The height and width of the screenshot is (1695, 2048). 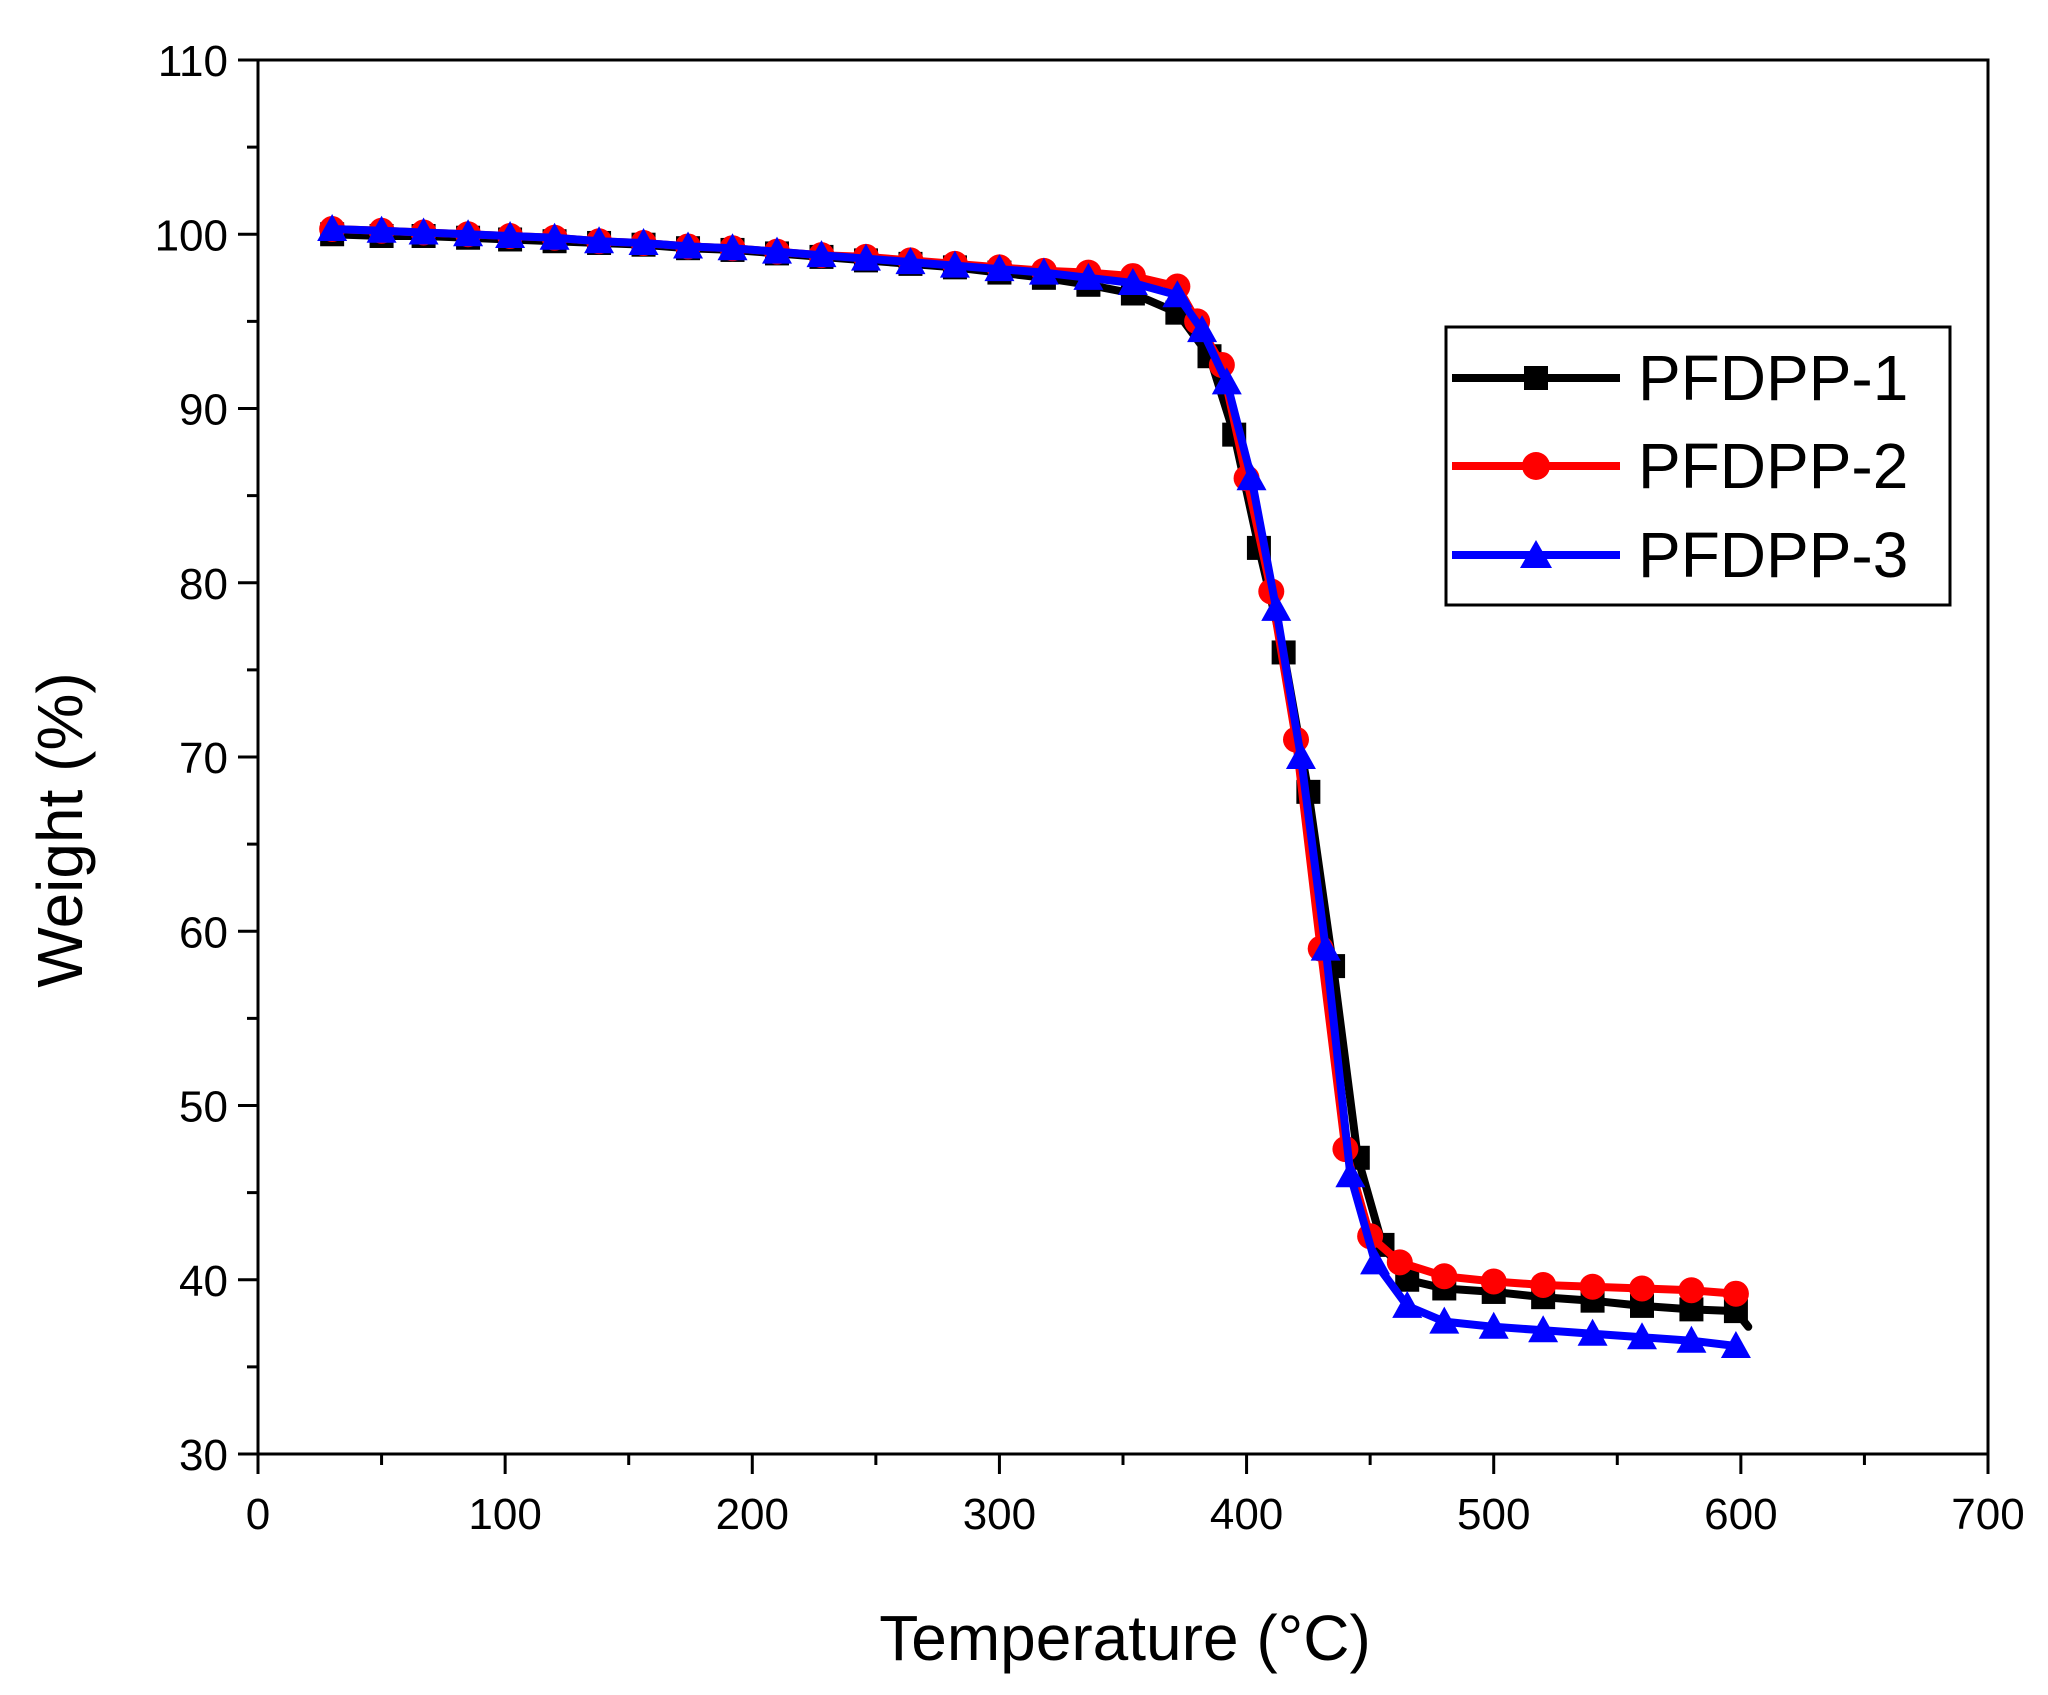 I want to click on legend-entry-pfdpp-1: PFDPP-1, so click(x=1680, y=378).